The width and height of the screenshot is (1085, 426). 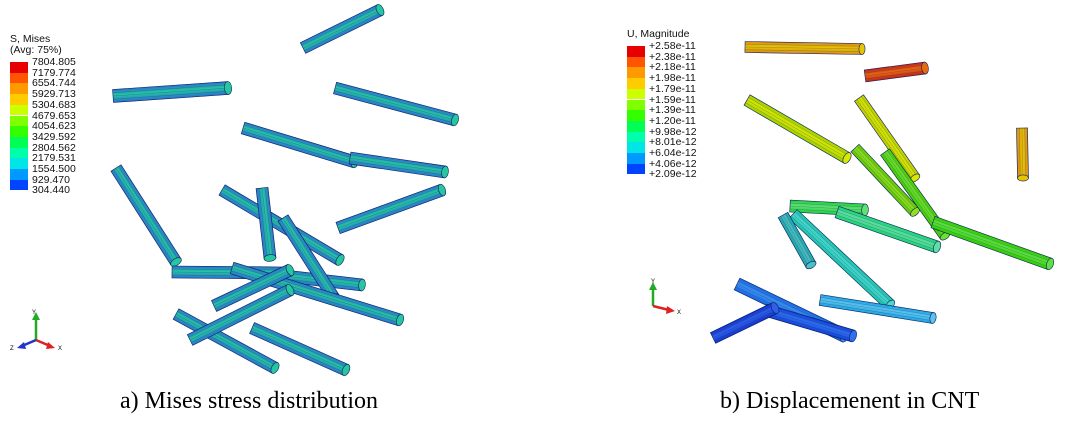 What do you see at coordinates (673, 174) in the screenshot?
I see `legend-value: +2.09e-12` at bounding box center [673, 174].